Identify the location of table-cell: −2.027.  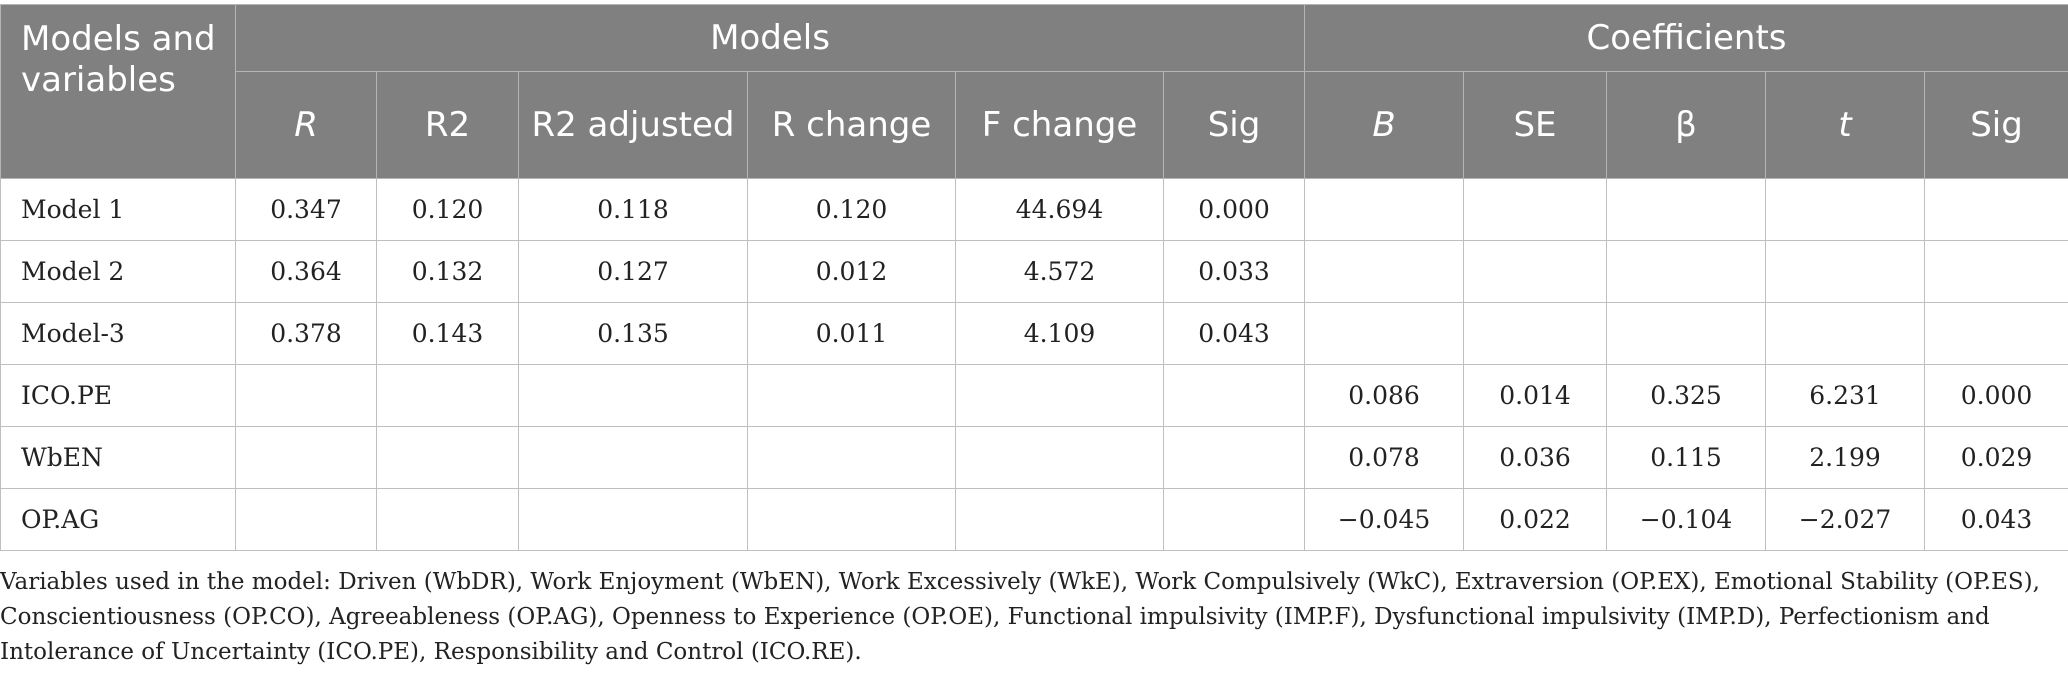
(1845, 519).